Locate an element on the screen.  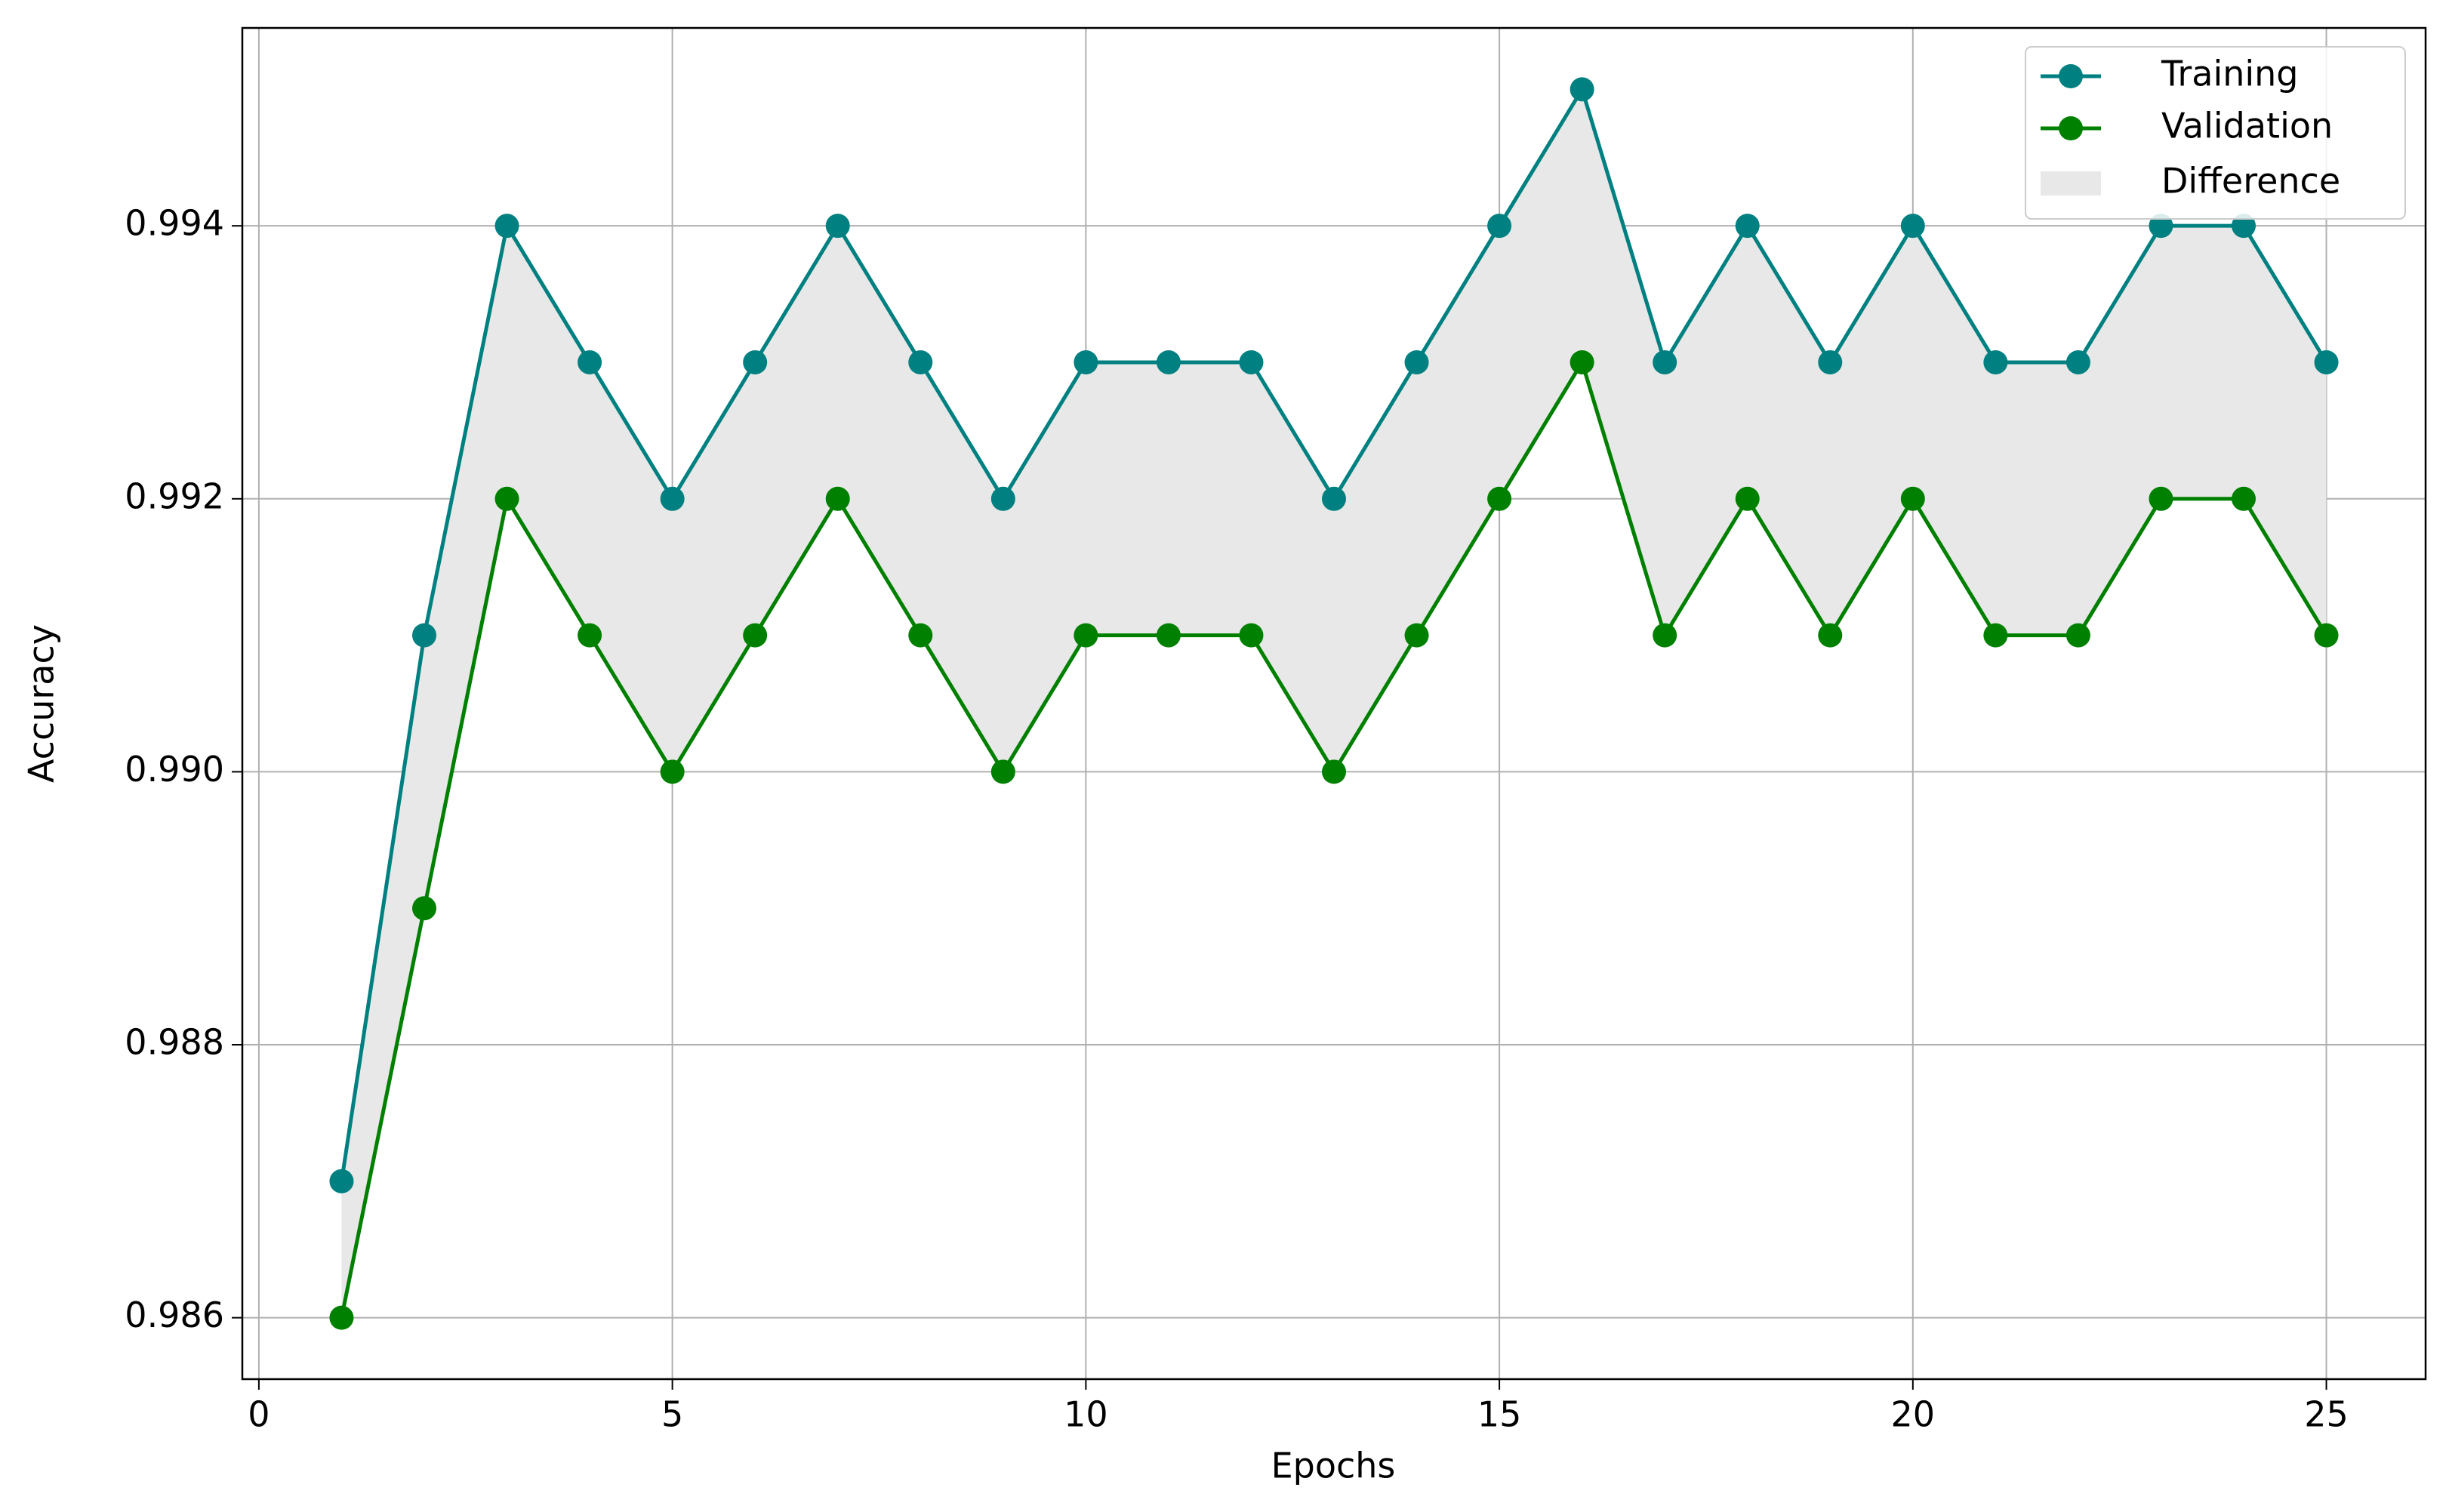
legend-label: Training is located at coordinates (2230, 74).